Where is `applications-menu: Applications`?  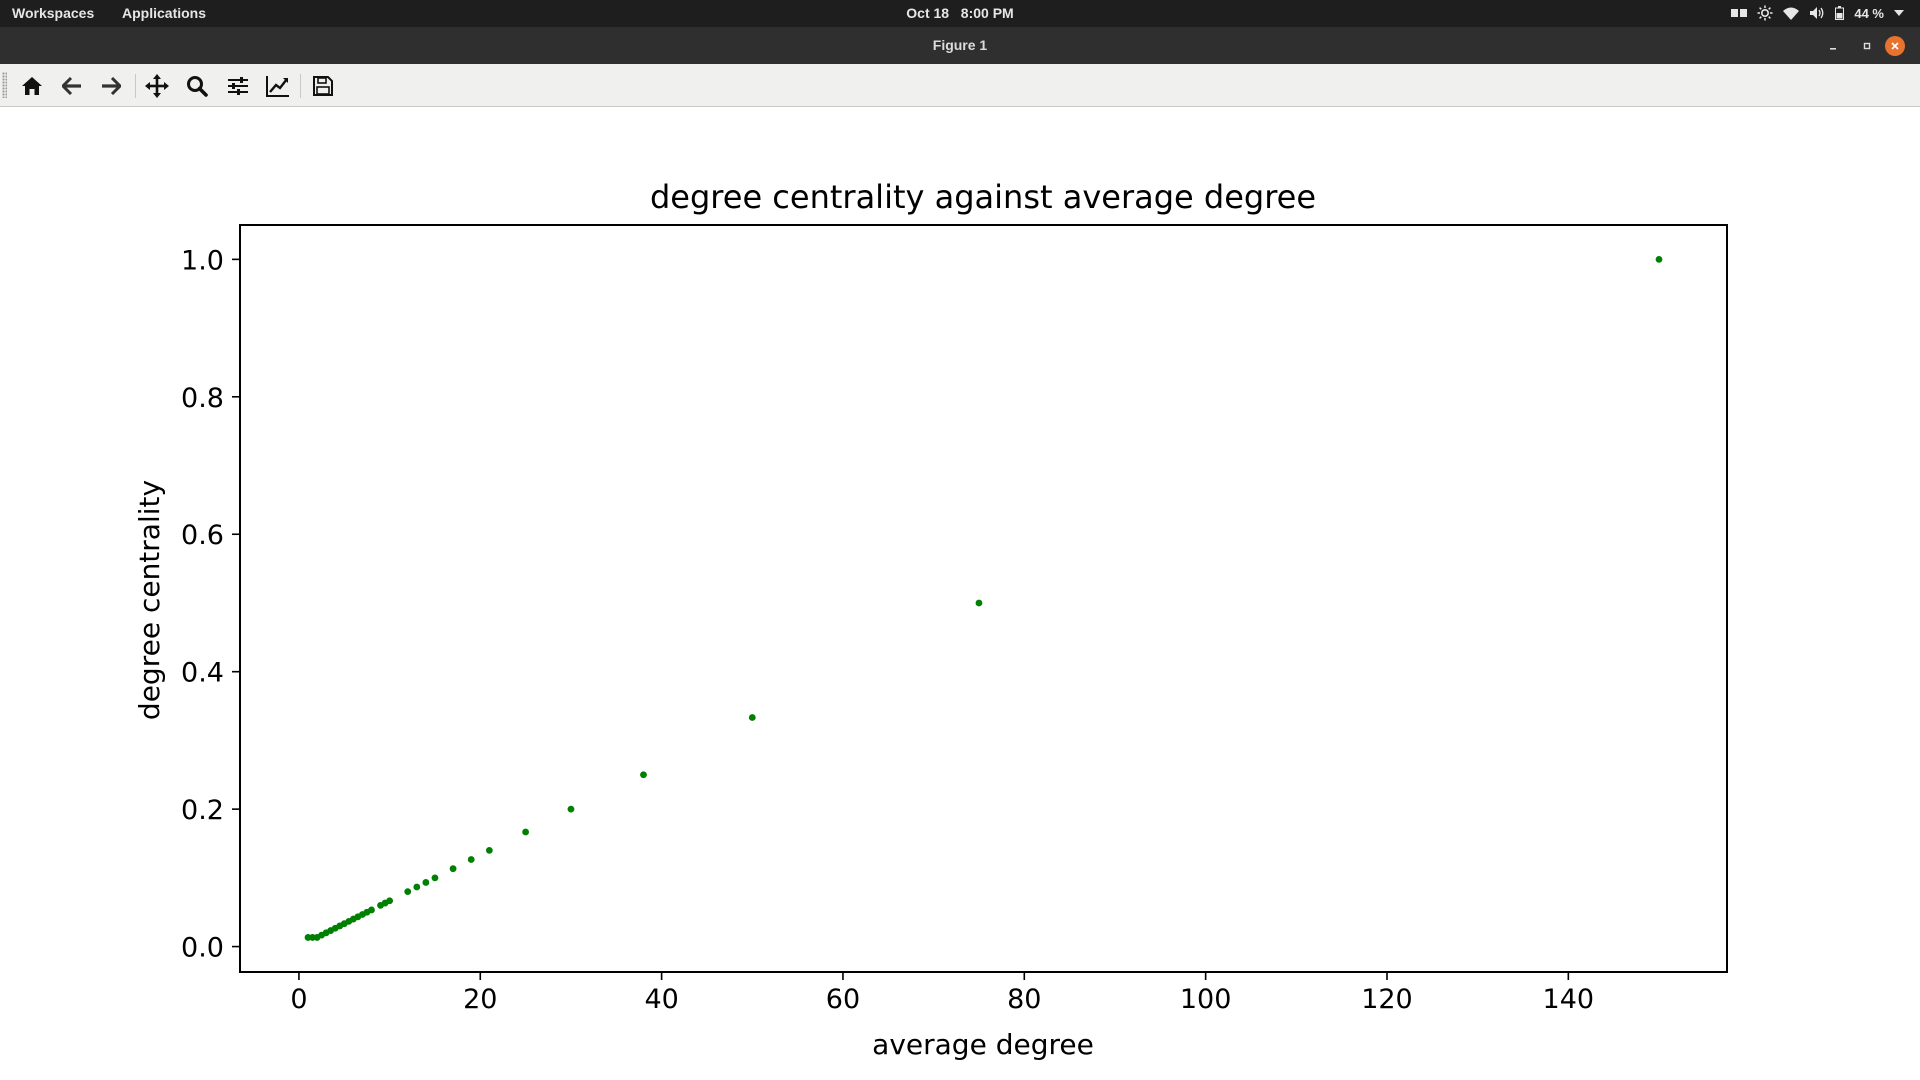
applications-menu: Applications is located at coordinates (164, 13).